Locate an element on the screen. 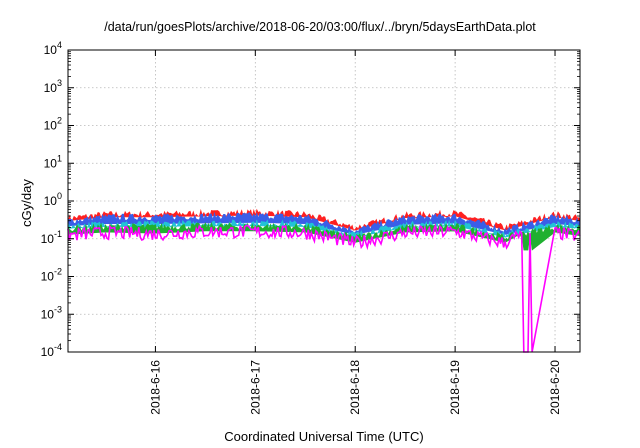 Image resolution: width=640 pixels, height=448 pixels. y-tick-label: 10⁻³ is located at coordinates (51, 312).